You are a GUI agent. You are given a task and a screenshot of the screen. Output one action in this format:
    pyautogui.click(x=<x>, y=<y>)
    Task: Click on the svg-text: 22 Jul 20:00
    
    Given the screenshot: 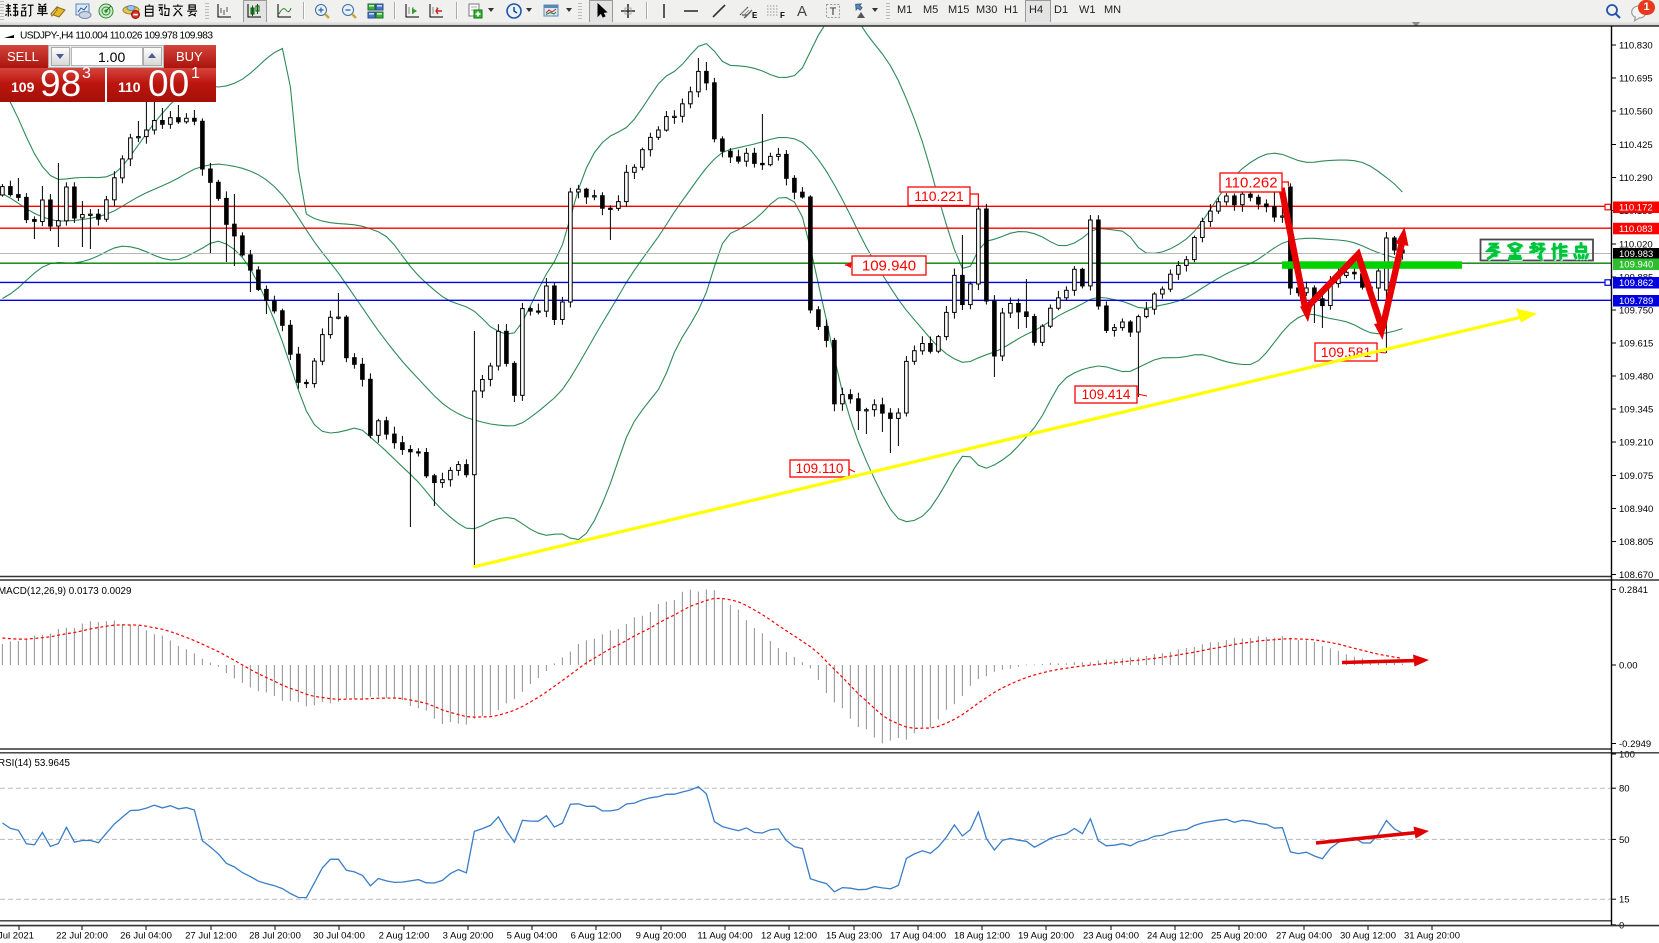 What is the action you would take?
    pyautogui.click(x=82, y=936)
    